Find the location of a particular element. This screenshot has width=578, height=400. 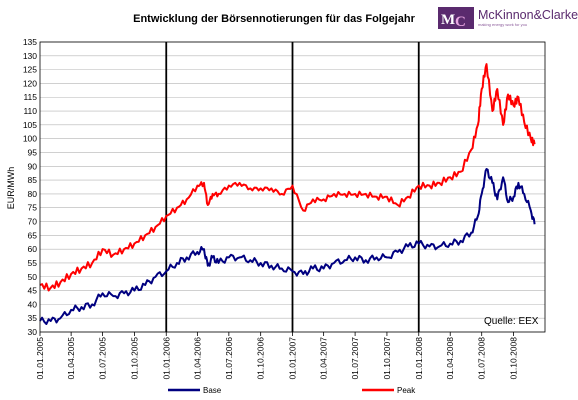

x-tick-label: 01.04.2007 is located at coordinates (324, 358).